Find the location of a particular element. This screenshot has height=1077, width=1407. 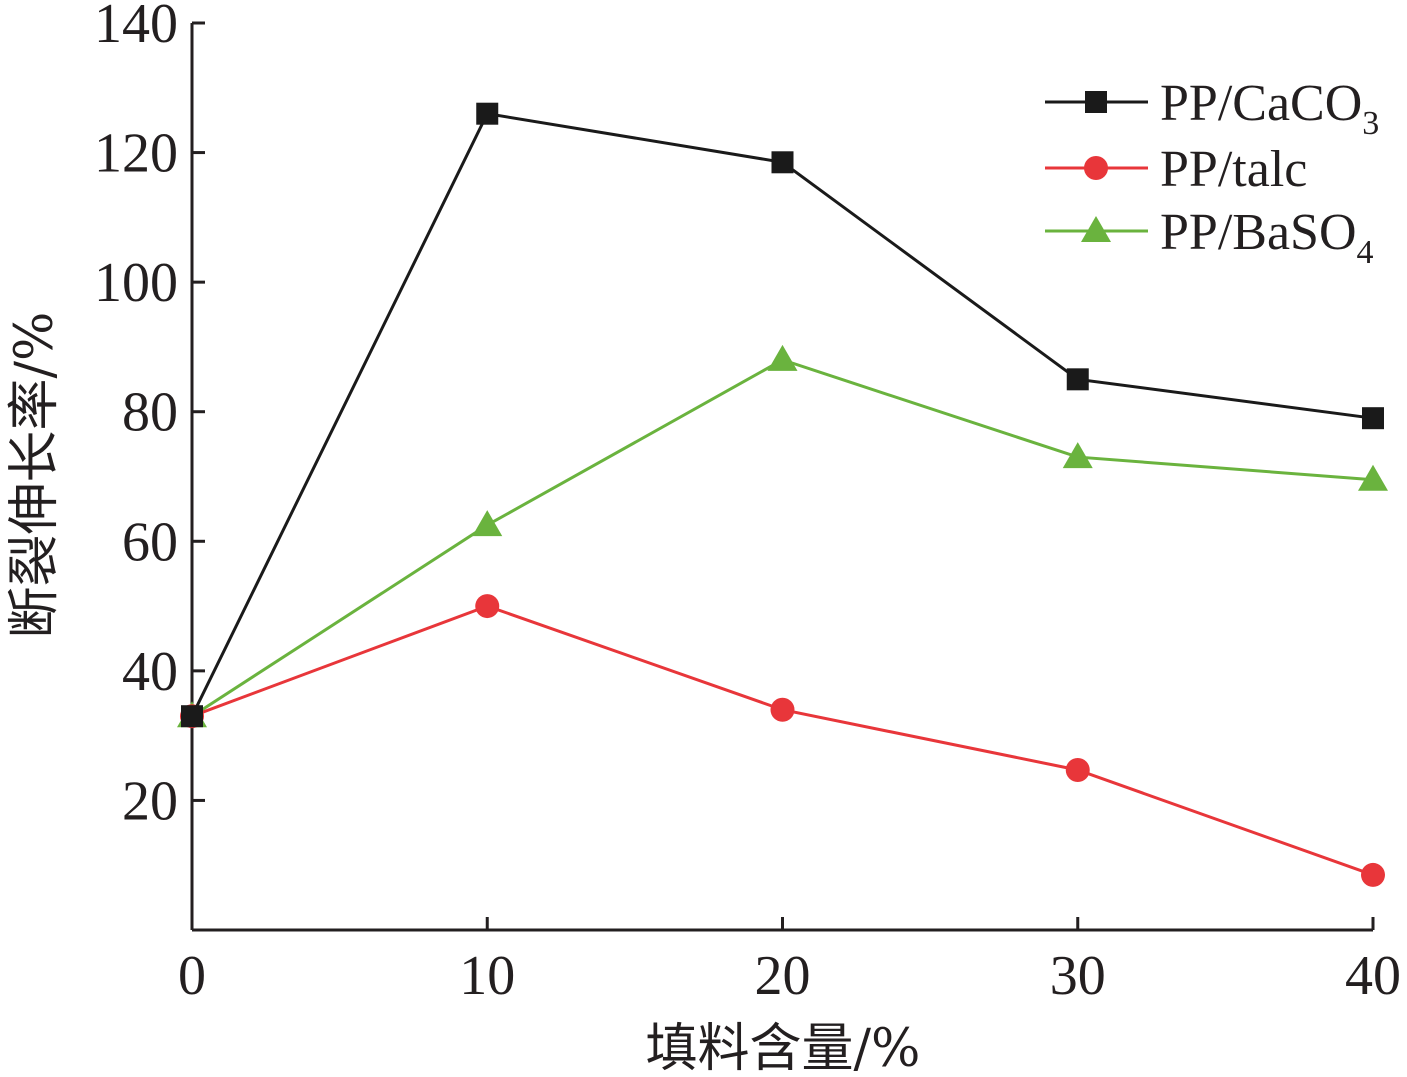

legend-subscript: 4 is located at coordinates (1365, 252).